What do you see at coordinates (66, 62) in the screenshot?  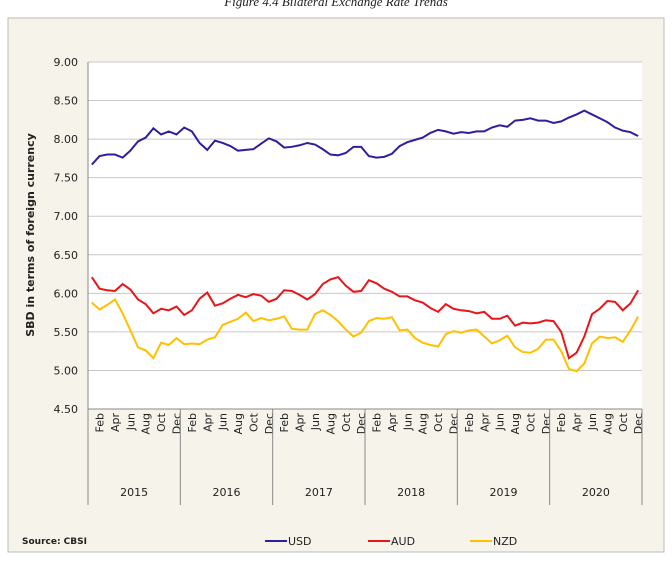 I see `y-tick-label: 9.00` at bounding box center [66, 62].